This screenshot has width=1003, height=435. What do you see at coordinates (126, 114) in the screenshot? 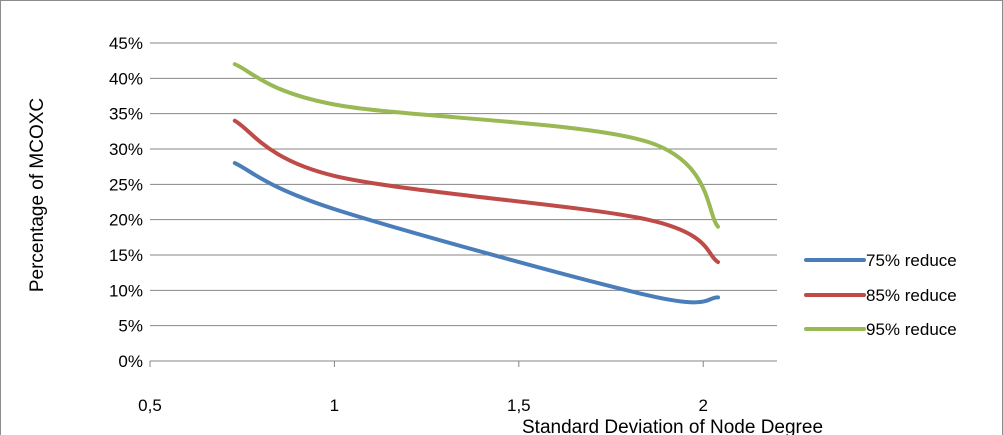
I see `y-tick-label: 35%` at bounding box center [126, 114].